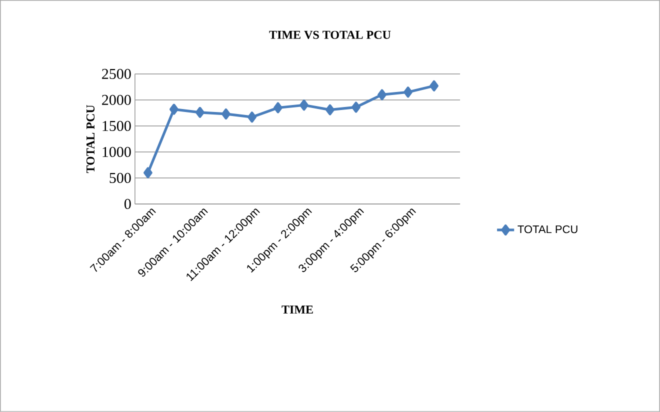  Describe the element at coordinates (127, 204) in the screenshot. I see `y-tick-label: 0` at that location.